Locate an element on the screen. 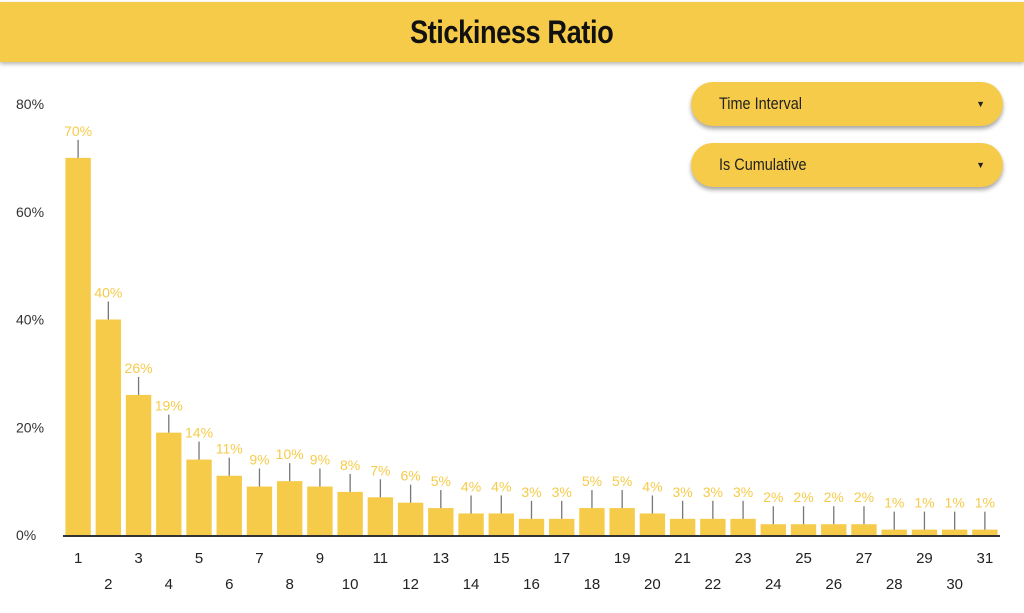 This screenshot has height=613, width=1024. y-tick-label: 0% is located at coordinates (26, 535).